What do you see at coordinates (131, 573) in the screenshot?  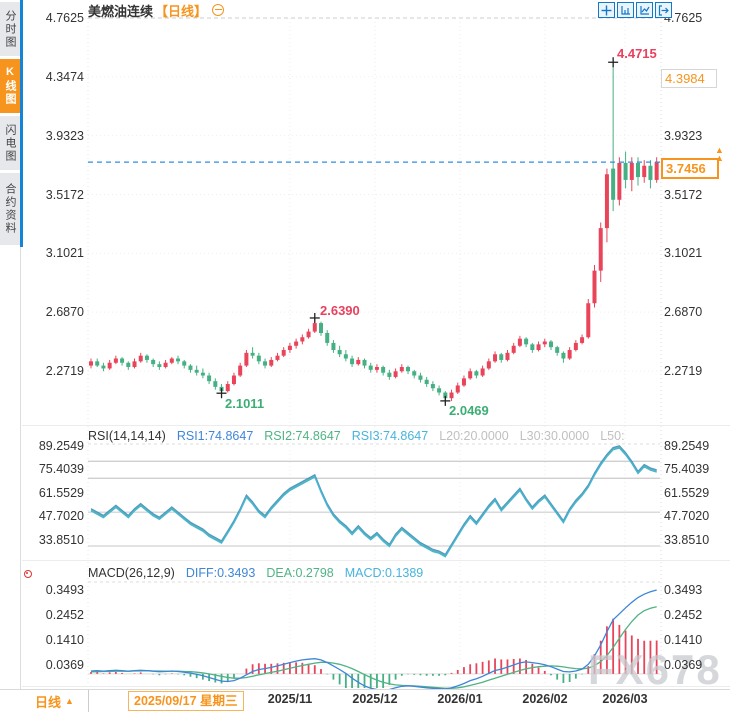 I see `macd-name: MACD(26,12,9)` at bounding box center [131, 573].